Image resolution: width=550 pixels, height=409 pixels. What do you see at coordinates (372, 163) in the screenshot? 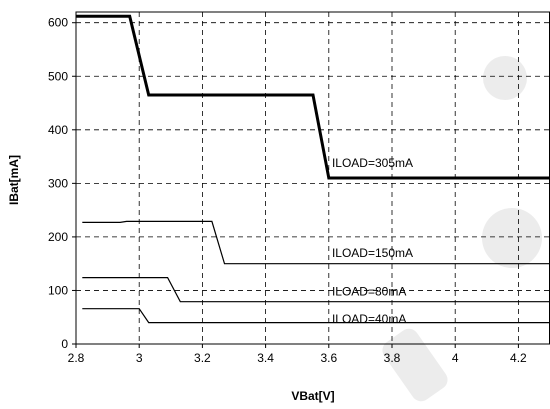
I see `series-label-1: ILOAD=305mA` at bounding box center [372, 163].